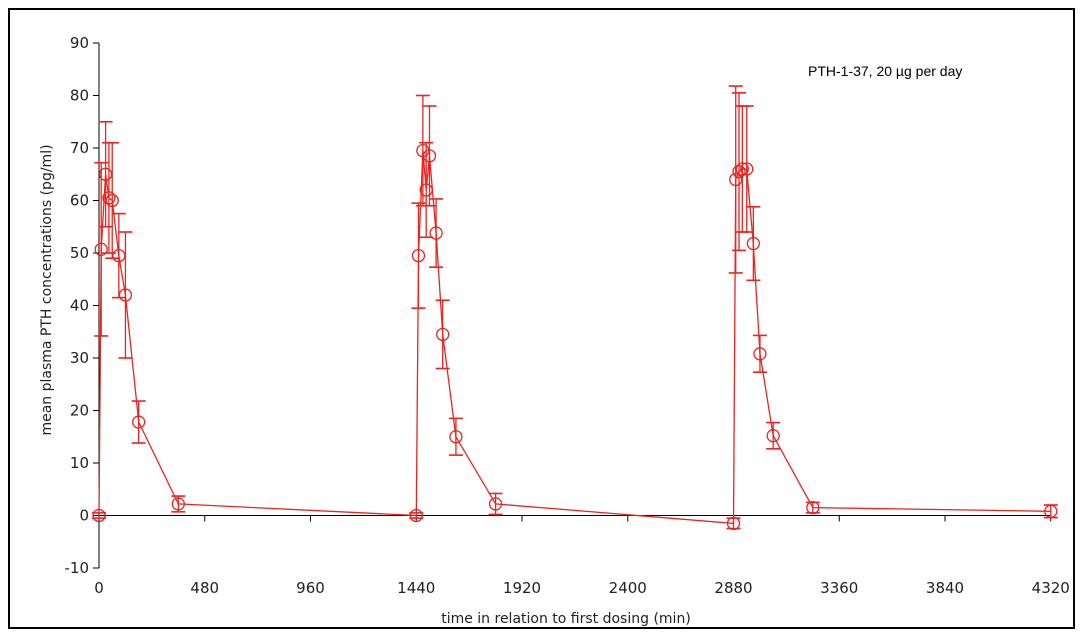 This screenshot has height=641, width=1085. What do you see at coordinates (416, 588) in the screenshot?
I see `x-tick-label: 1440` at bounding box center [416, 588].